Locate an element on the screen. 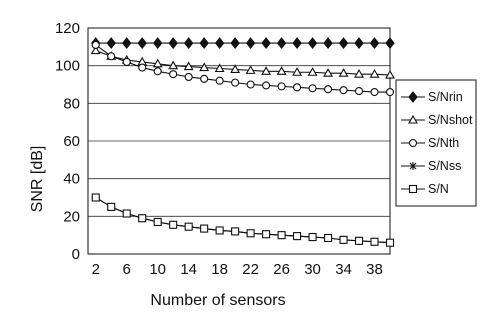 The image size is (492, 331). x-tick-6: 6 is located at coordinates (127, 269).